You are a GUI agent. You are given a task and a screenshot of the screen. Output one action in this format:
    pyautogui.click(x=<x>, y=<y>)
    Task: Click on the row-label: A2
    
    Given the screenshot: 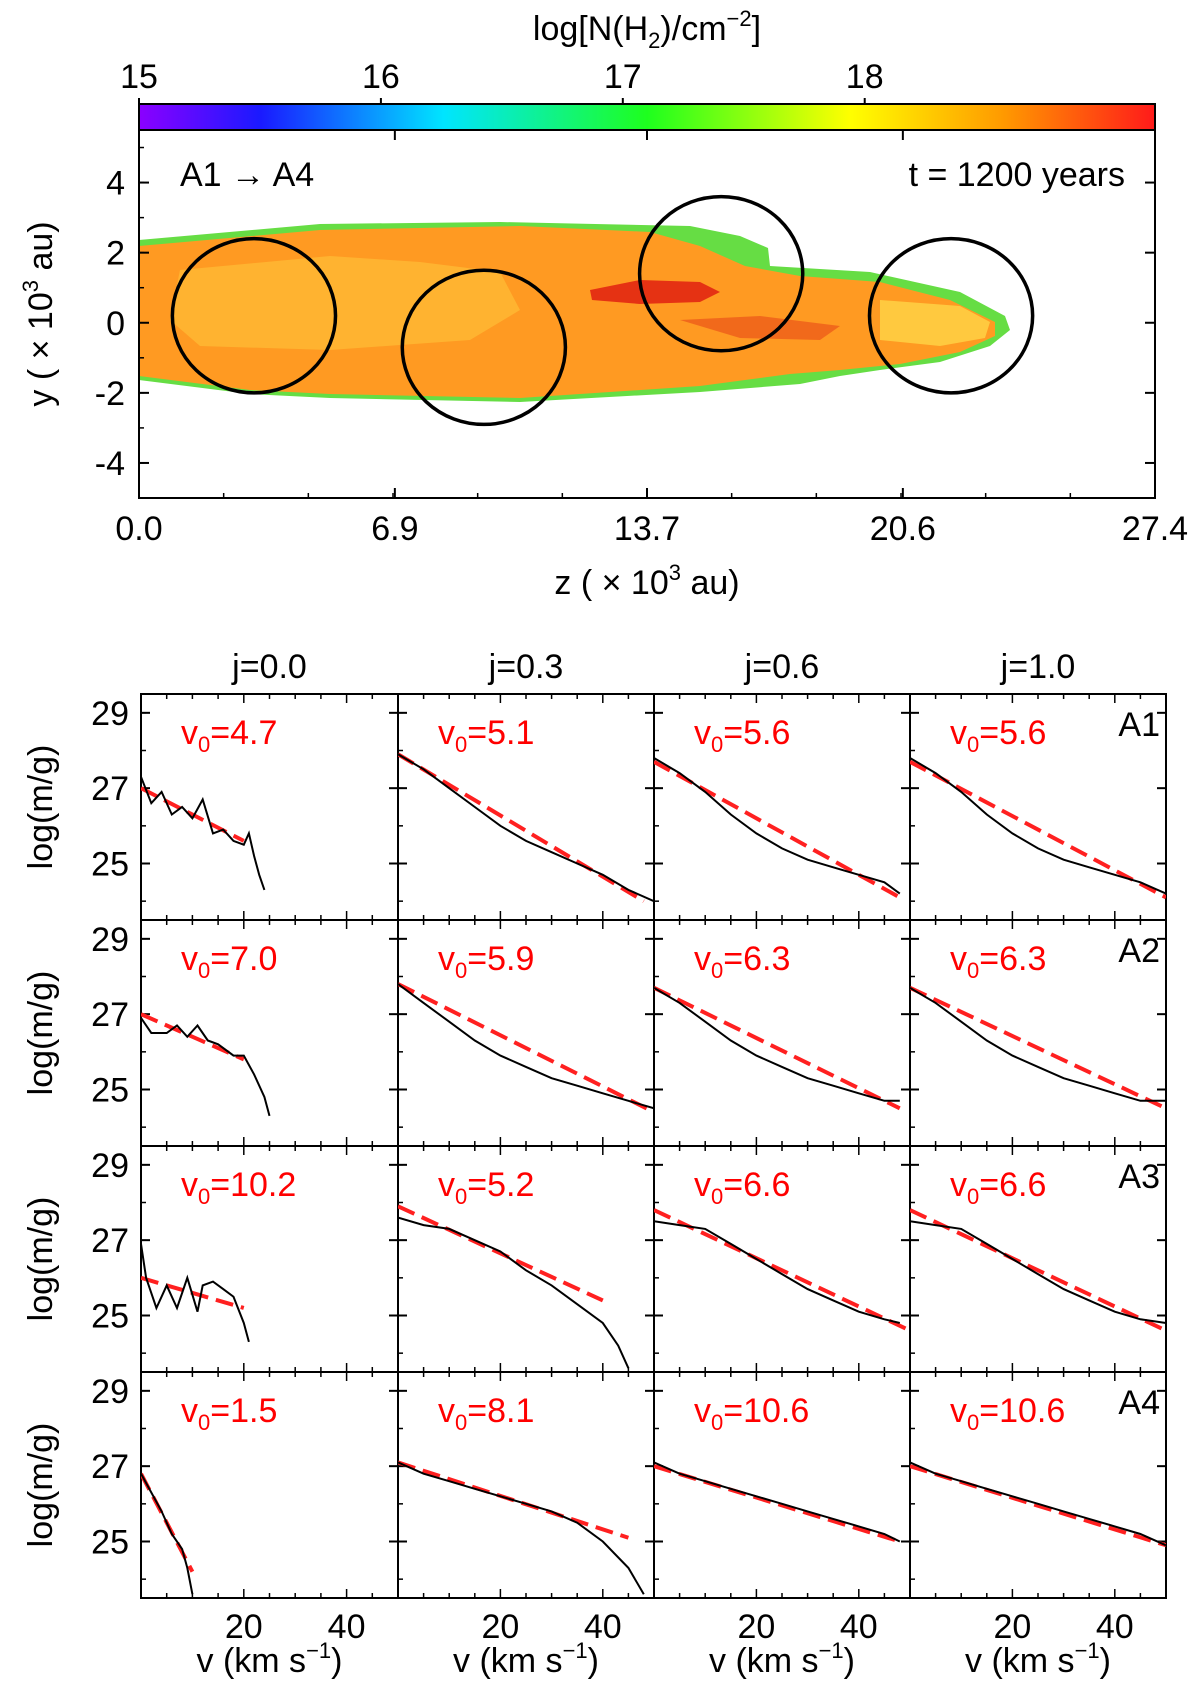 What is the action you would take?
    pyautogui.click(x=1139, y=951)
    